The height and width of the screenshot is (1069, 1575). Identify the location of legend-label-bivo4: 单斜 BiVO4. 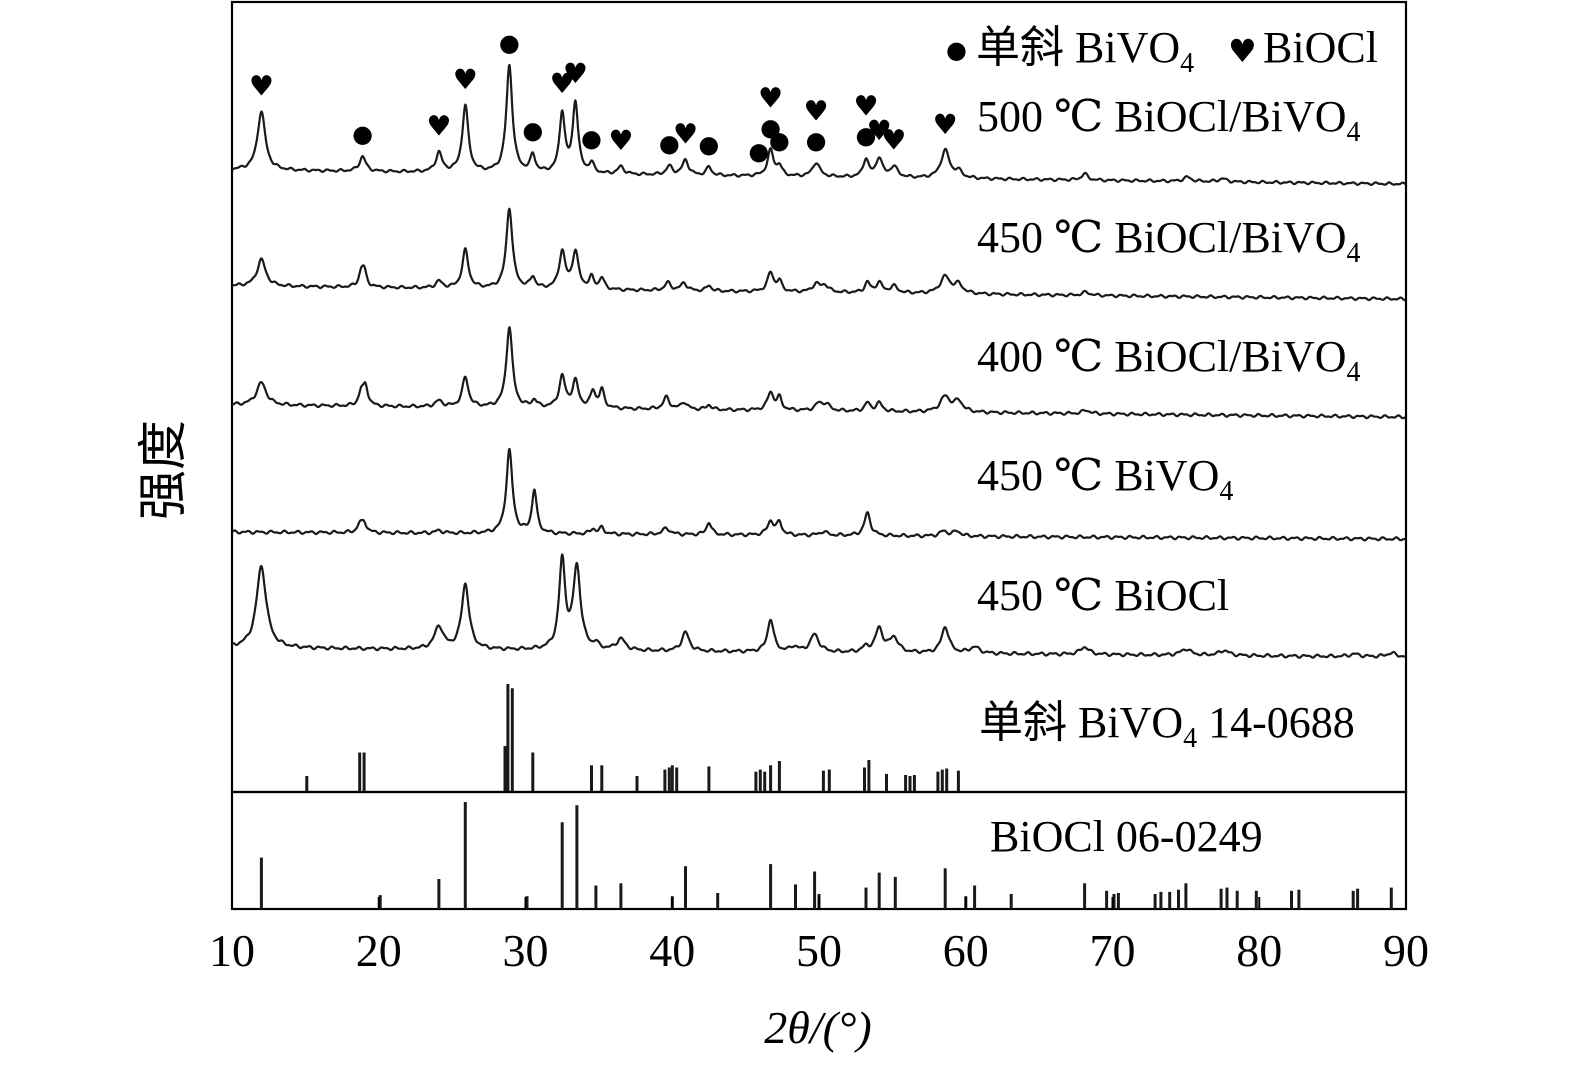
(1085, 51).